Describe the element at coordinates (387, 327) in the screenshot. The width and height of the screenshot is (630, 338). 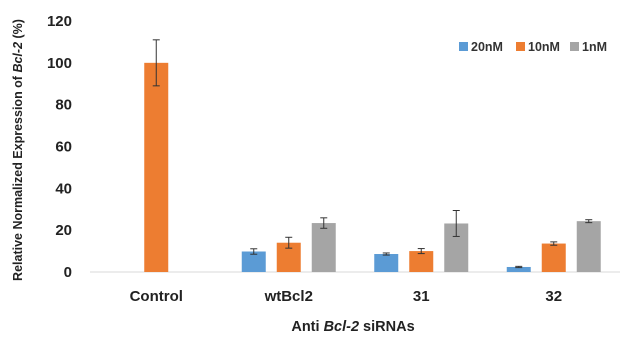
I see `x-axis-label-suffix: siRNAs` at that location.